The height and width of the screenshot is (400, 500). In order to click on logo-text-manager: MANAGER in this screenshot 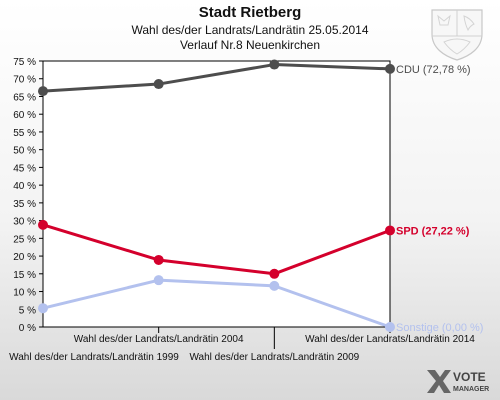, I will do `click(471, 389)`.